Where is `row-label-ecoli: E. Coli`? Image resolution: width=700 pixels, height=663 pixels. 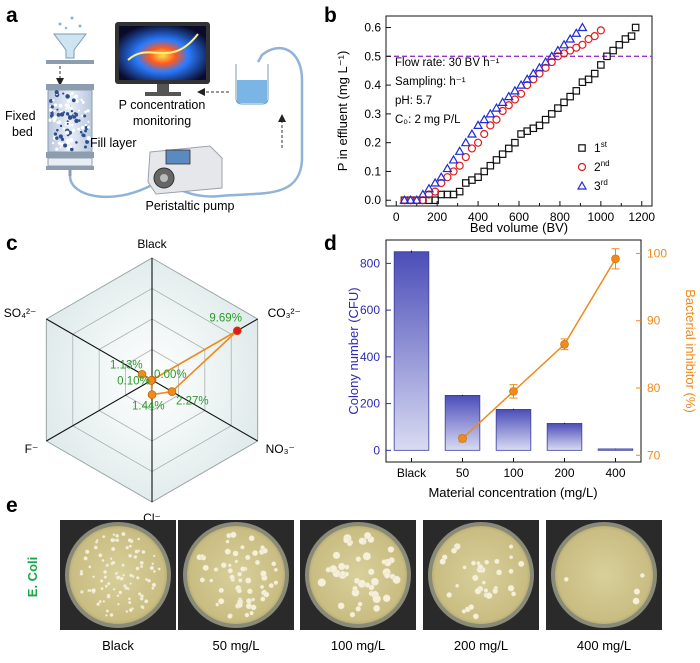 row-label-ecoli: E. Coli is located at coordinates (32, 577).